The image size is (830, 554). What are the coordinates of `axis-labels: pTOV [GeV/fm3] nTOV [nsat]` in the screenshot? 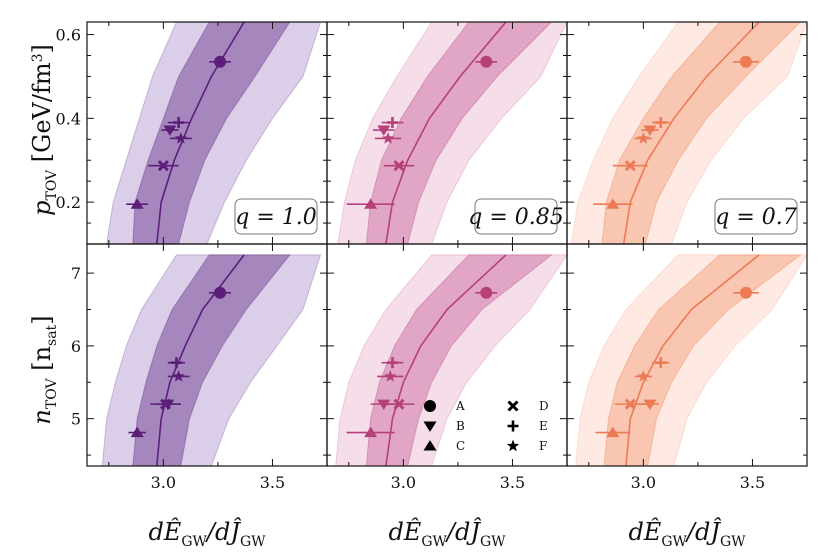 It's located at (44, 234).